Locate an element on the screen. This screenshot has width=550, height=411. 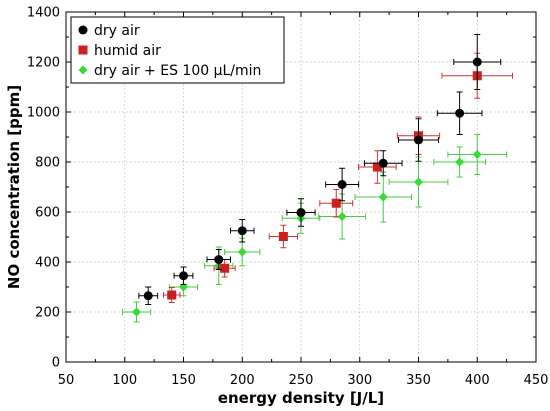
x-tick-label: 450 is located at coordinates (536, 380).